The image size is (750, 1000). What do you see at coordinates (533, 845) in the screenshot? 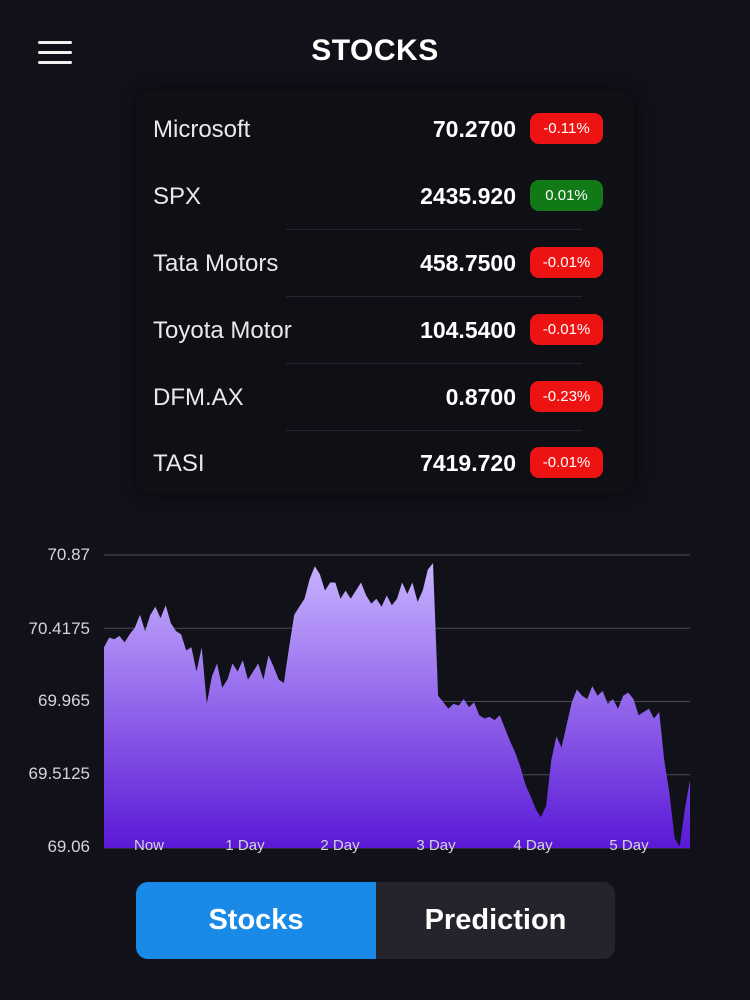
I see `x-tick-label: 4 Day` at bounding box center [533, 845].